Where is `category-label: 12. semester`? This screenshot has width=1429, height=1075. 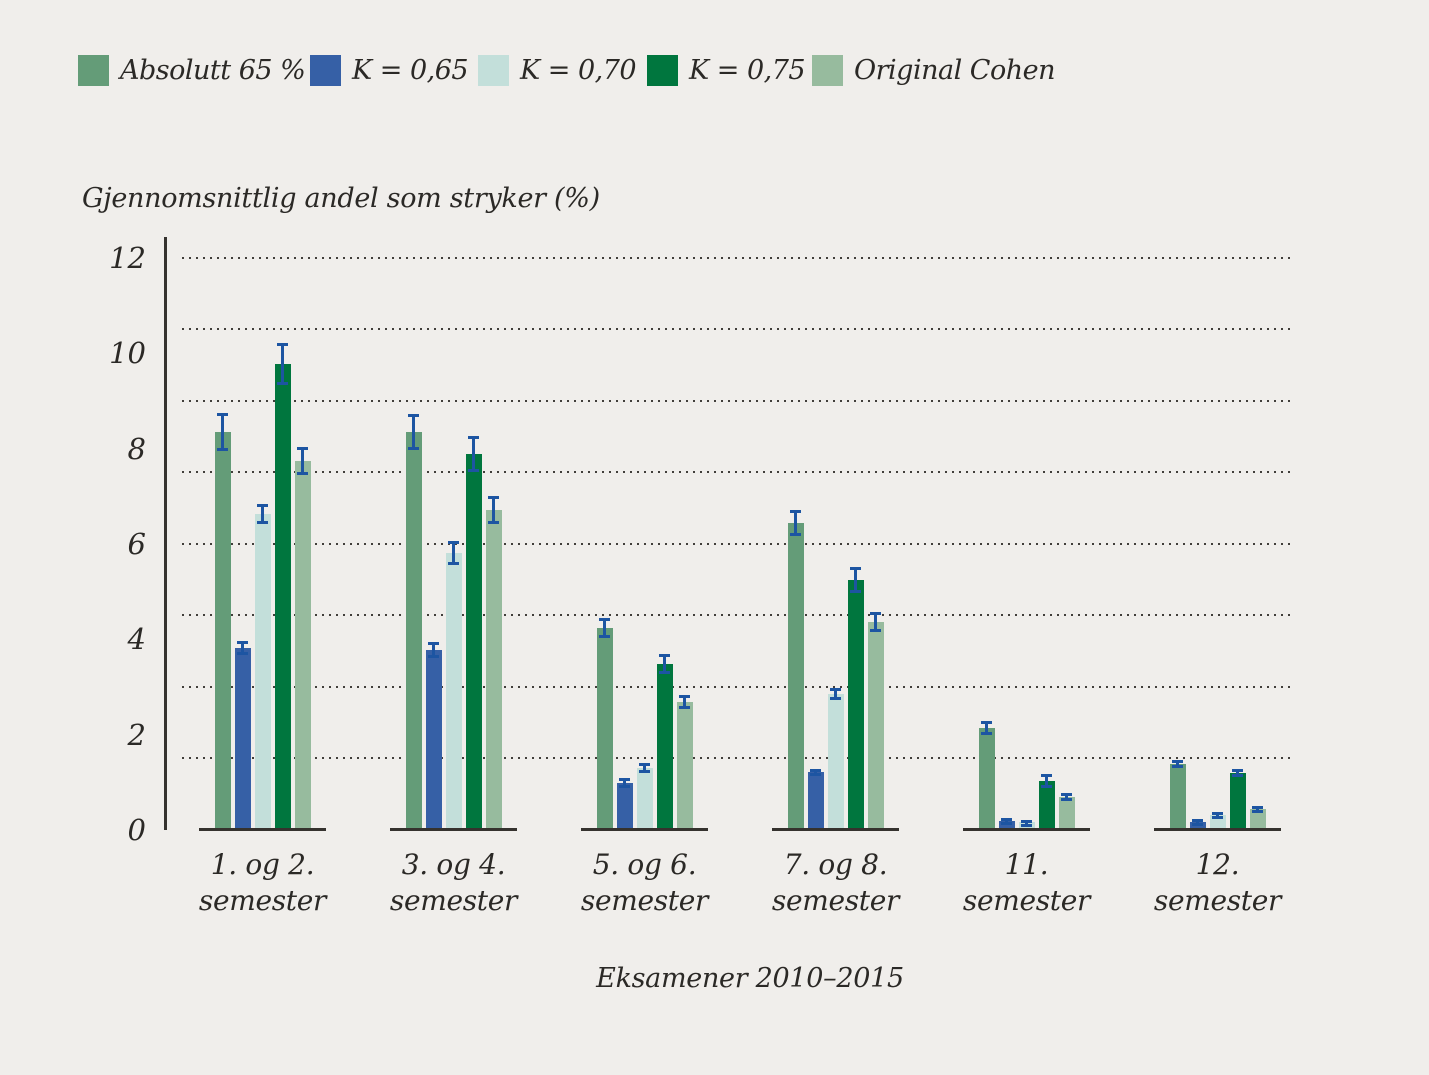 category-label: 12. semester is located at coordinates (1217, 882).